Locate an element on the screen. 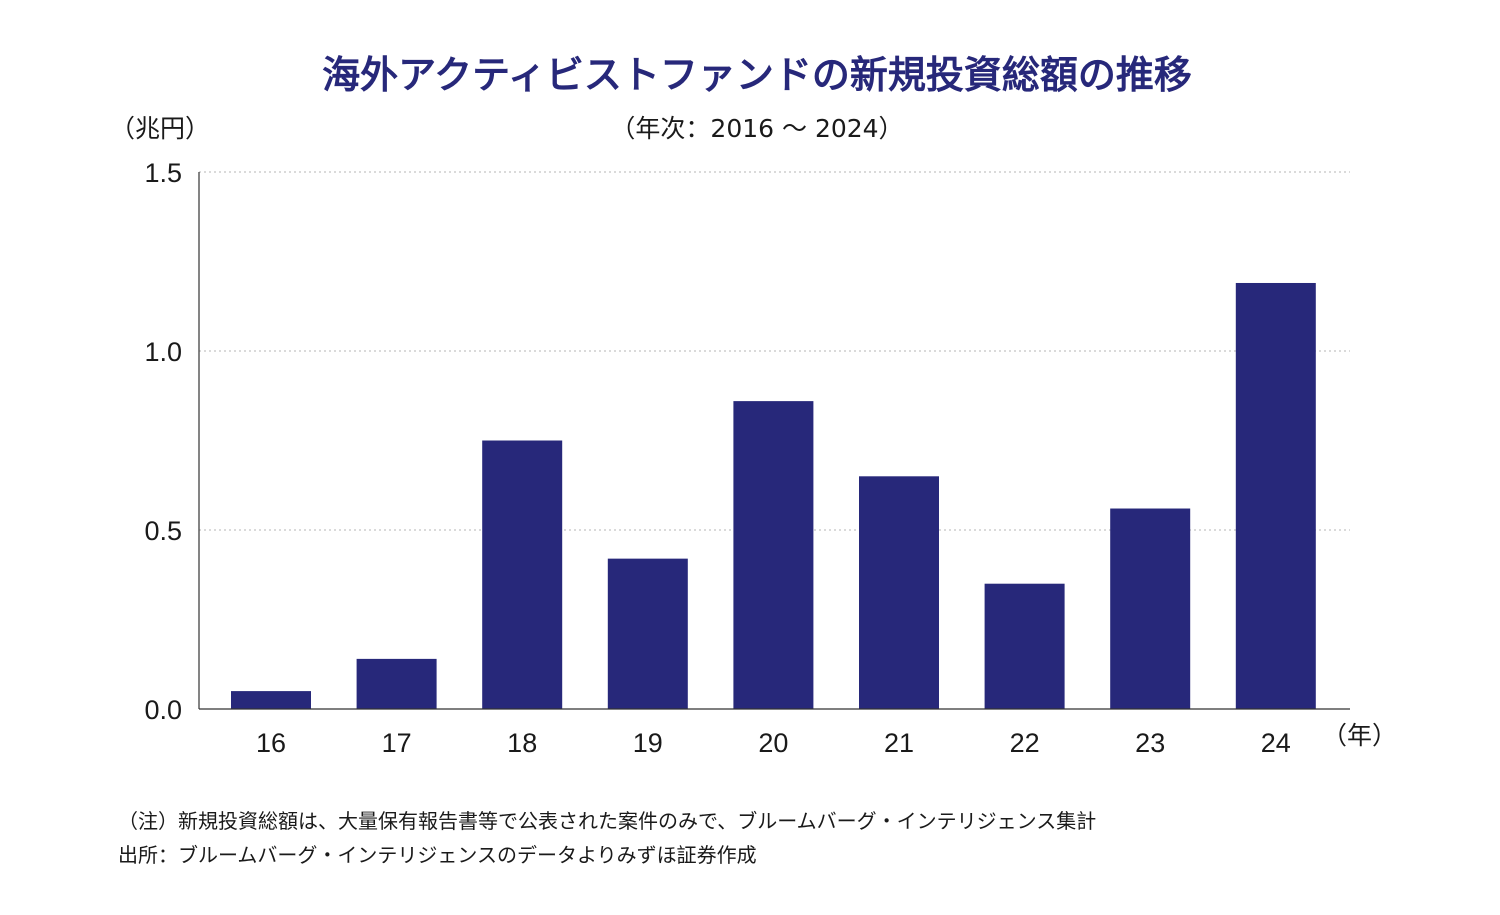  x-tick-label: 19 is located at coordinates (648, 743).